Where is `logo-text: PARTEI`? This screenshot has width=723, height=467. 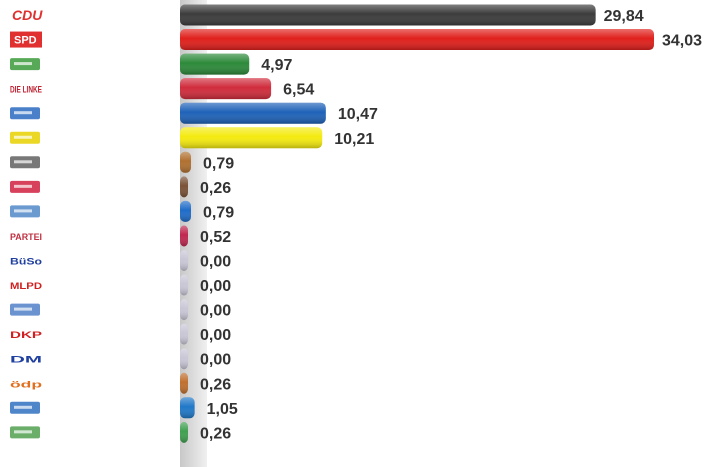 logo-text: PARTEI is located at coordinates (26, 237).